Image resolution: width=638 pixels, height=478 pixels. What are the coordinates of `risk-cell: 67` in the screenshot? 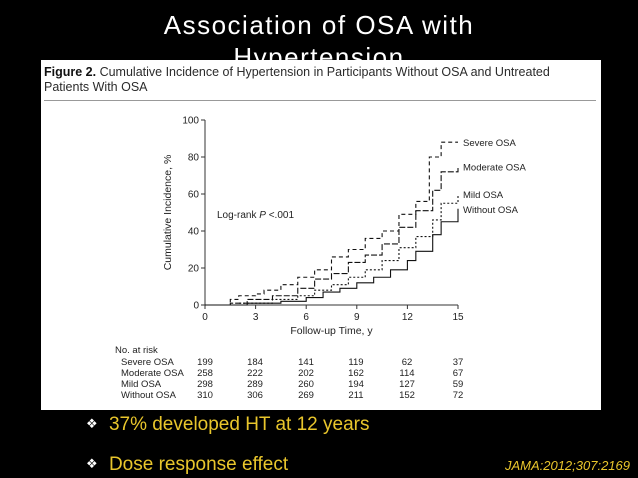 It's located at (458, 373).